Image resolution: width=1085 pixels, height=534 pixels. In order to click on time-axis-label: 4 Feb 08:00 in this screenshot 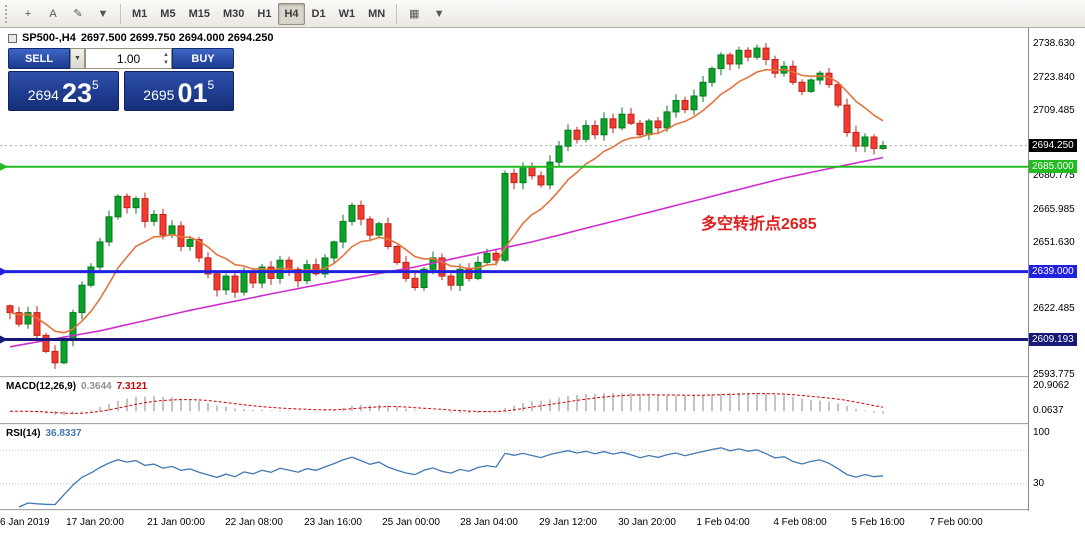, I will do `click(800, 522)`.